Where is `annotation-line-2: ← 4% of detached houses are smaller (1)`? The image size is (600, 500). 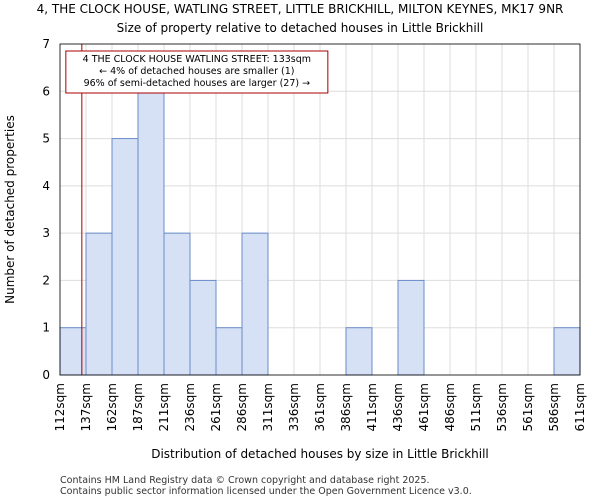 annotation-line-2: ← 4% of detached houses are smaller (1) is located at coordinates (196, 71).